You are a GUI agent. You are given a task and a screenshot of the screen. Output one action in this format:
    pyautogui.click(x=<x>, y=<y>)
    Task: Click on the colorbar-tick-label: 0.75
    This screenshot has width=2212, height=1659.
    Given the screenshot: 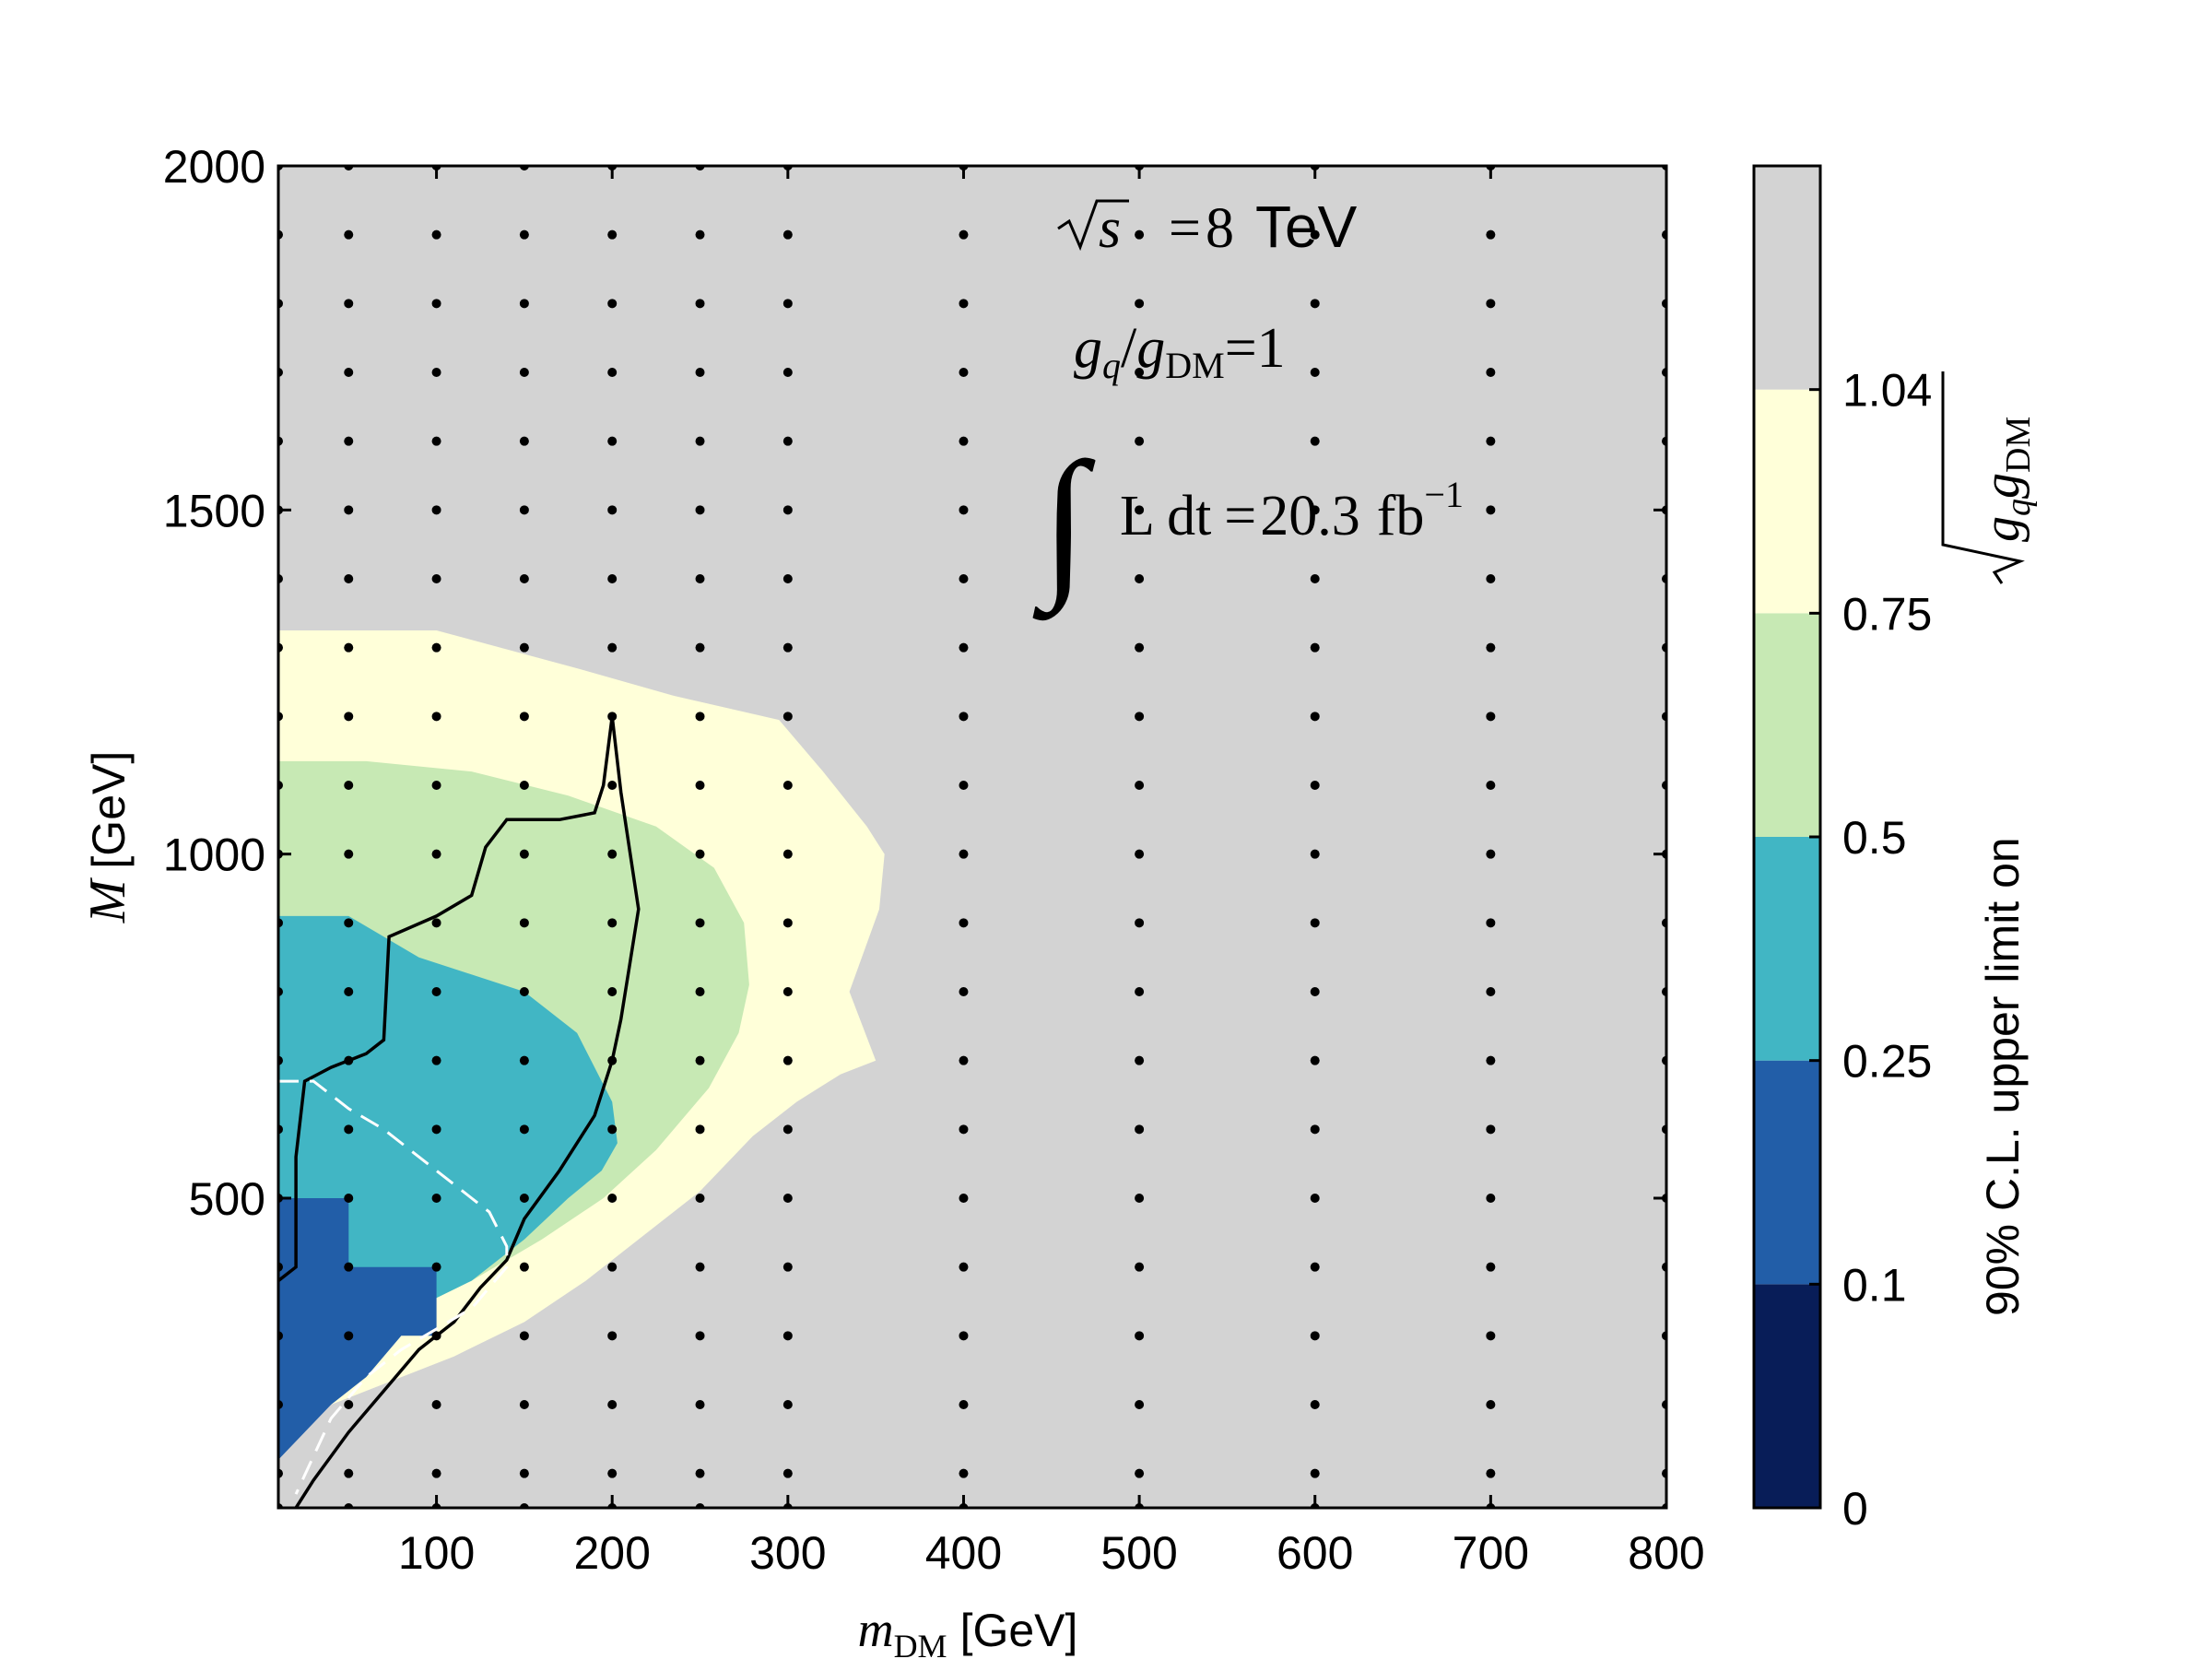 What is the action you would take?
    pyautogui.click(x=1887, y=614)
    